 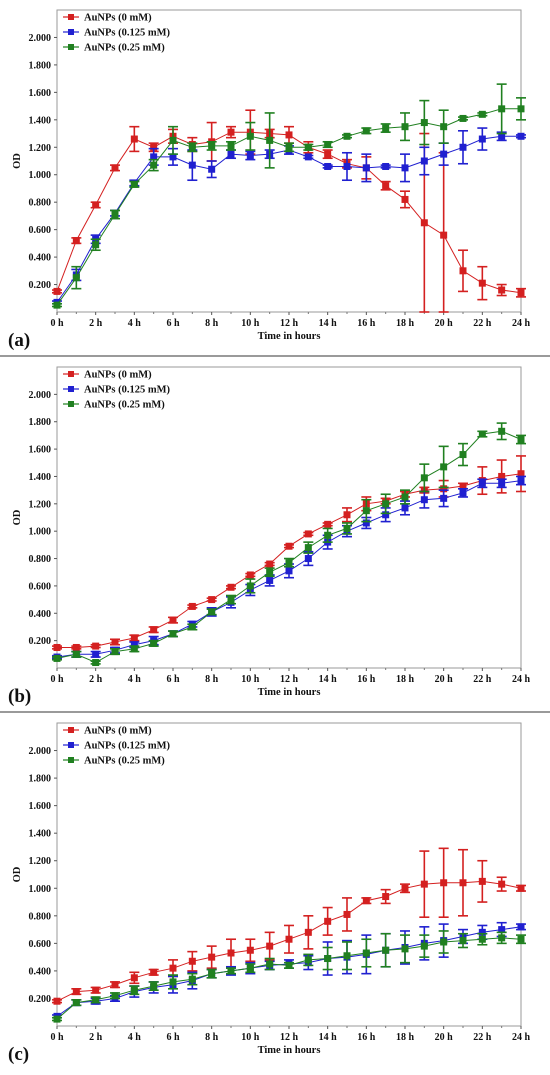 What do you see at coordinates (40, 861) in the screenshot?
I see `y-tick-label: 1.200` at bounding box center [40, 861].